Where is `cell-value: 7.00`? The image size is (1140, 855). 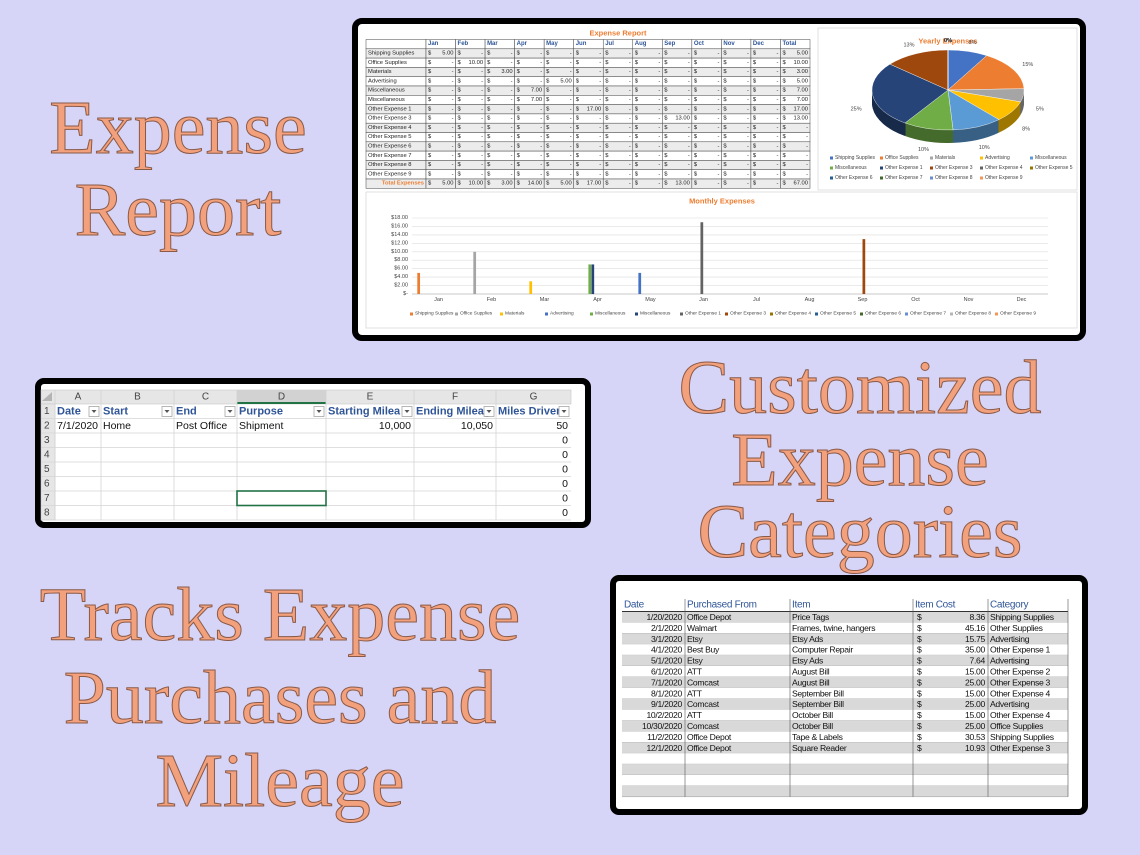
cell-value: 7.00 is located at coordinates (536, 100).